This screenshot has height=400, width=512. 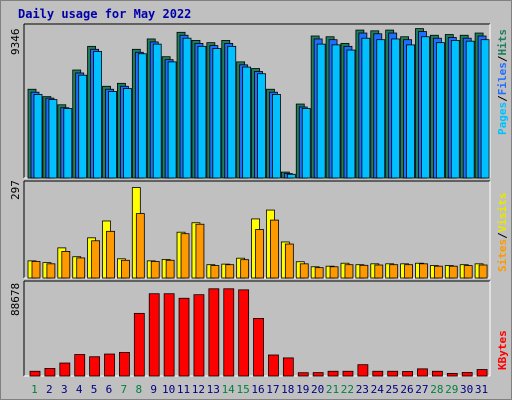 What do you see at coordinates (317, 389) in the screenshot?
I see `day-label-20: 20` at bounding box center [317, 389].